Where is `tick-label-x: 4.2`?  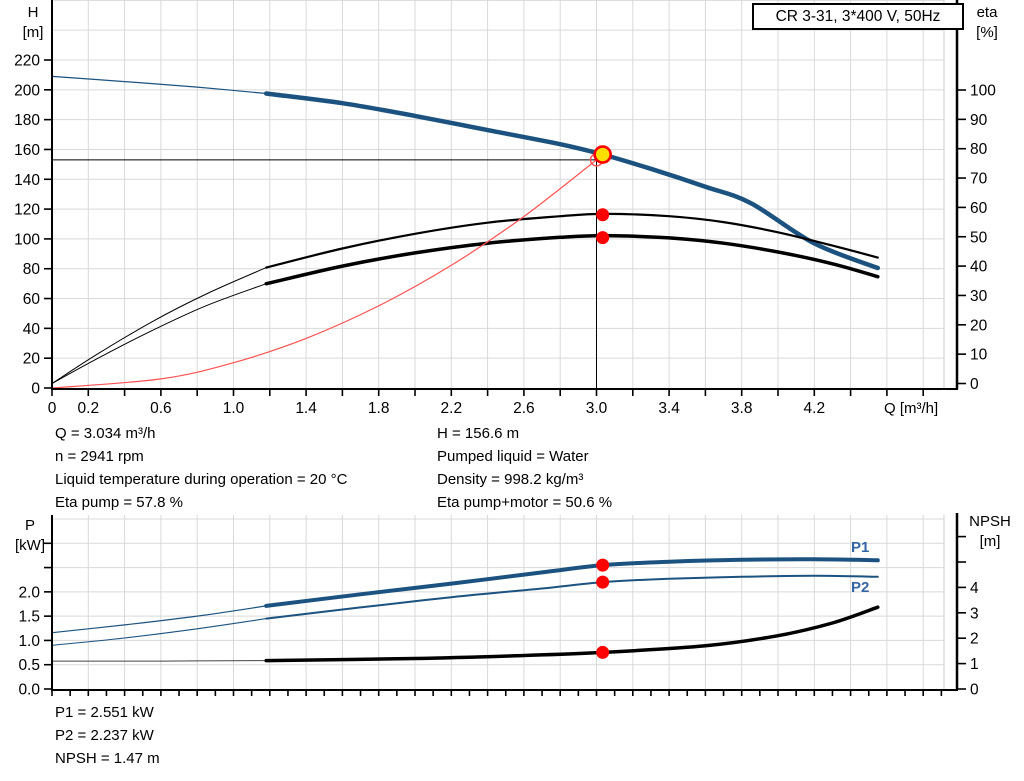
tick-label-x: 4.2 is located at coordinates (815, 408).